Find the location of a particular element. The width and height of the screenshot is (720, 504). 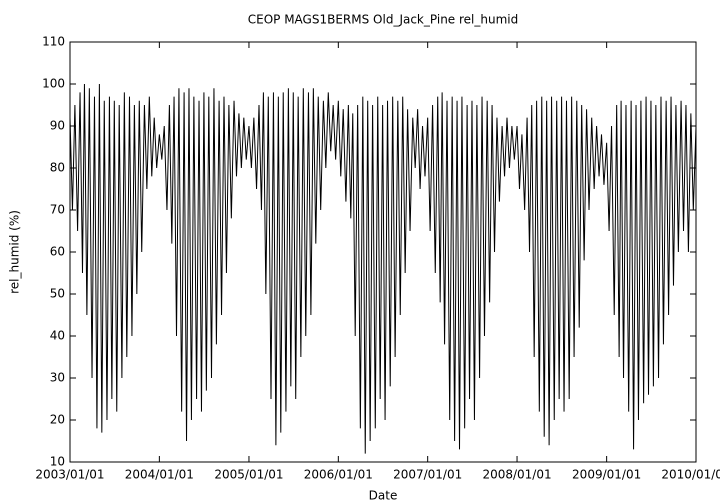

y-tick-label: 50 is located at coordinates (57, 294).